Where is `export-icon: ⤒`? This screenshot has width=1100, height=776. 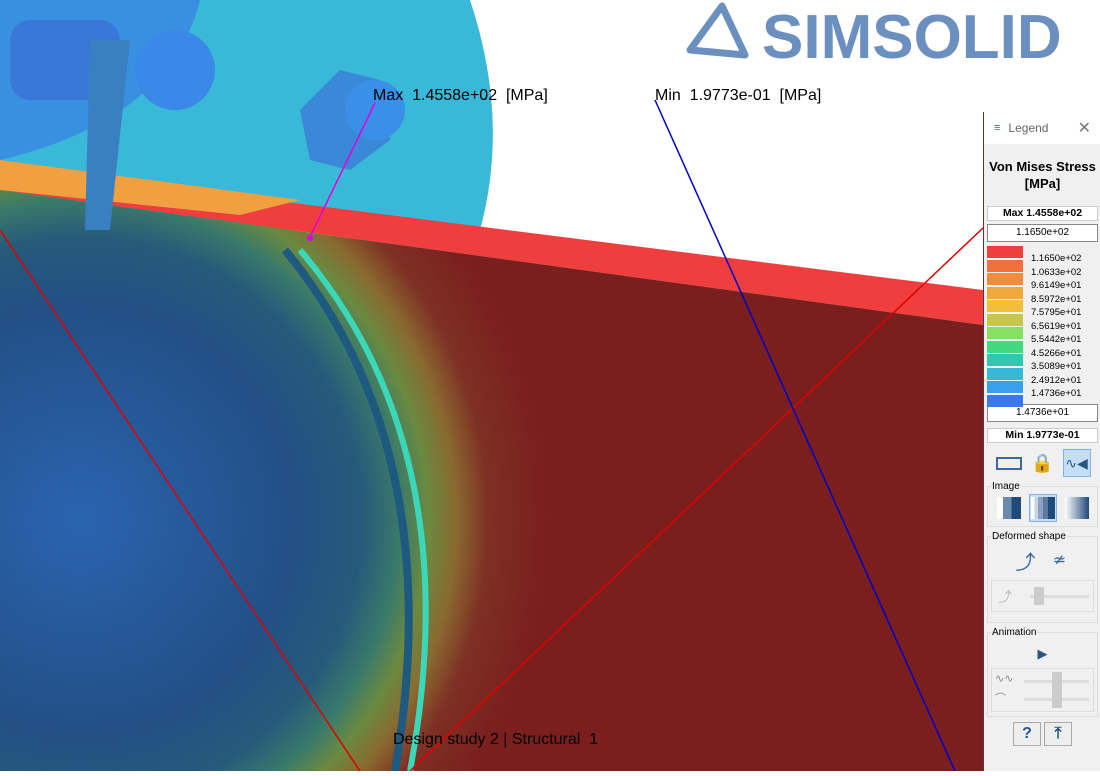 export-icon: ⤒ is located at coordinates (1058, 733).